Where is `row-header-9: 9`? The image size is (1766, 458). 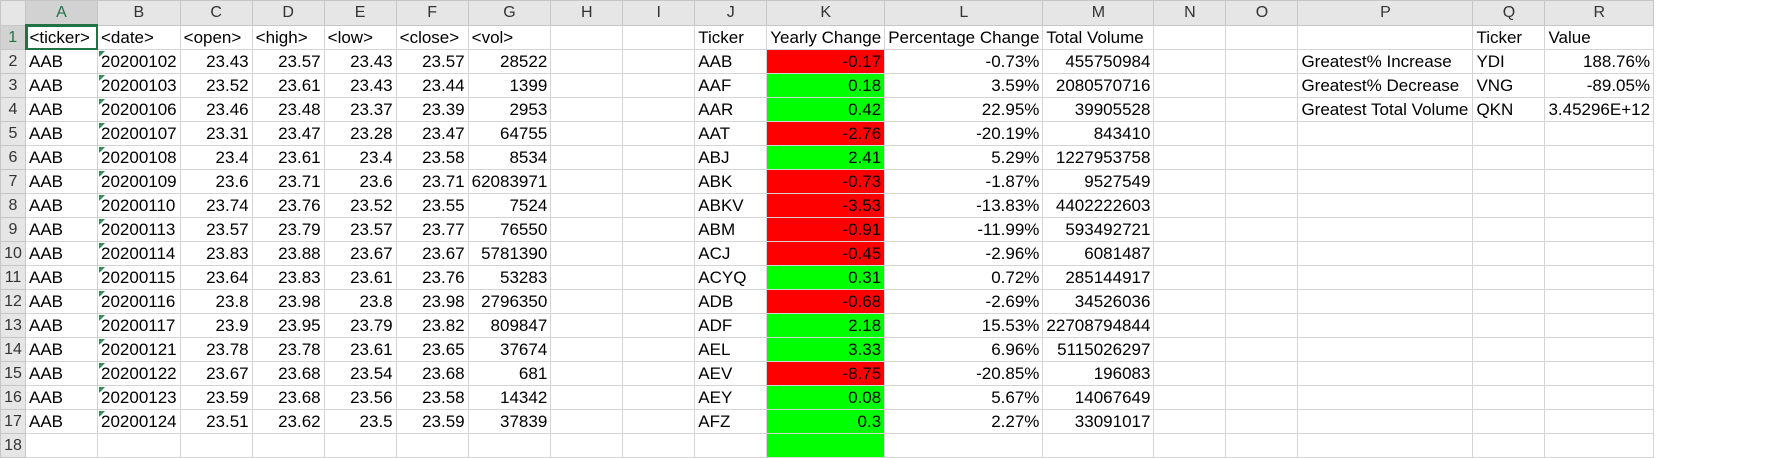
row-header-9: 9 is located at coordinates (13, 229).